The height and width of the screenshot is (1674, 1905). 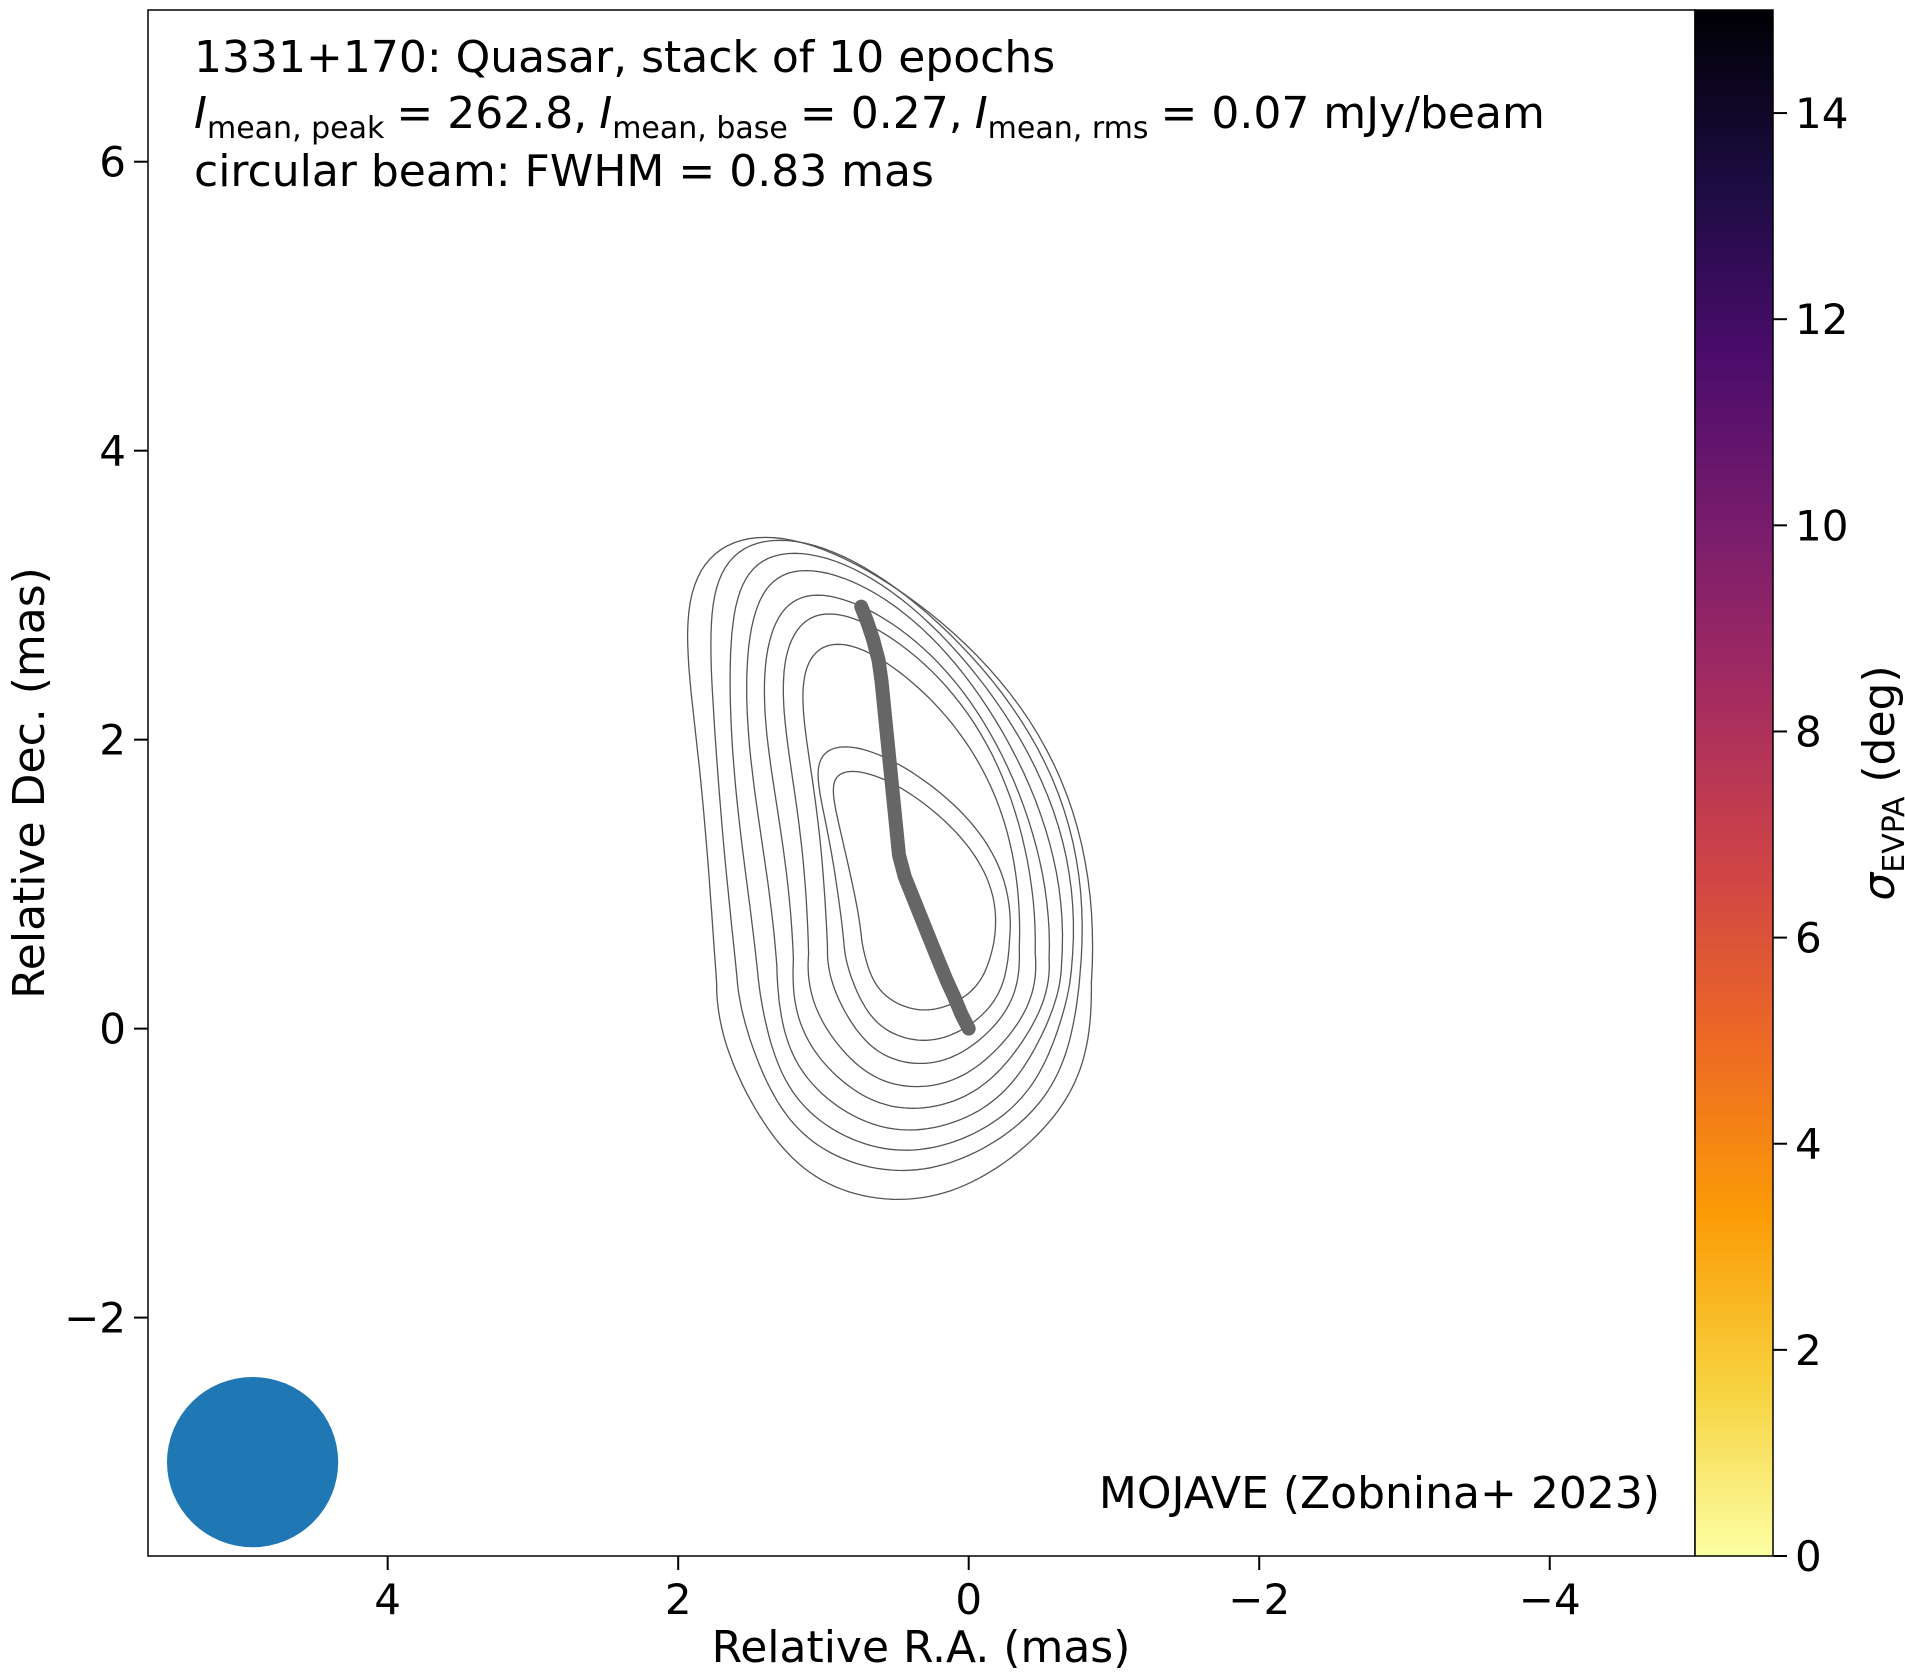 I want to click on rms-value: = 0.07 mJy/beam, so click(x=1352, y=113).